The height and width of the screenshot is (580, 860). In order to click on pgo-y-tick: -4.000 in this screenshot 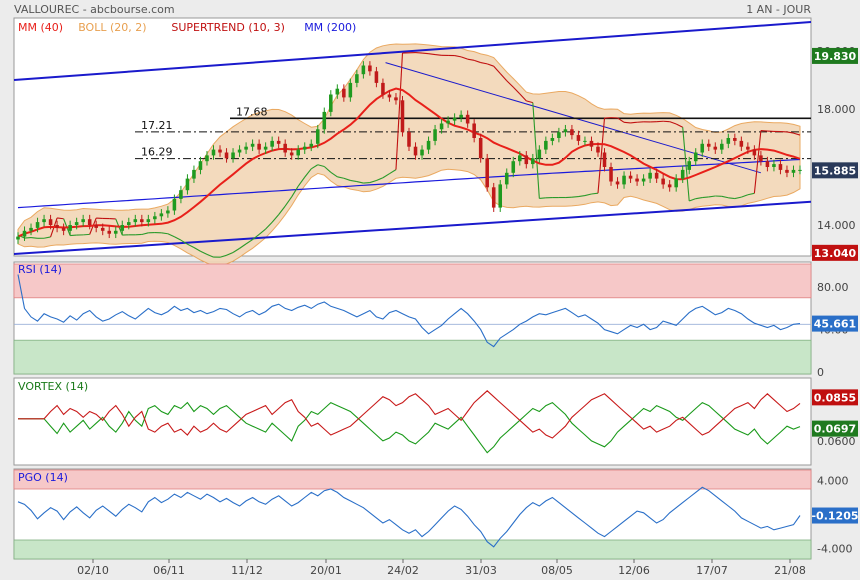, I will do `click(834, 549)`.